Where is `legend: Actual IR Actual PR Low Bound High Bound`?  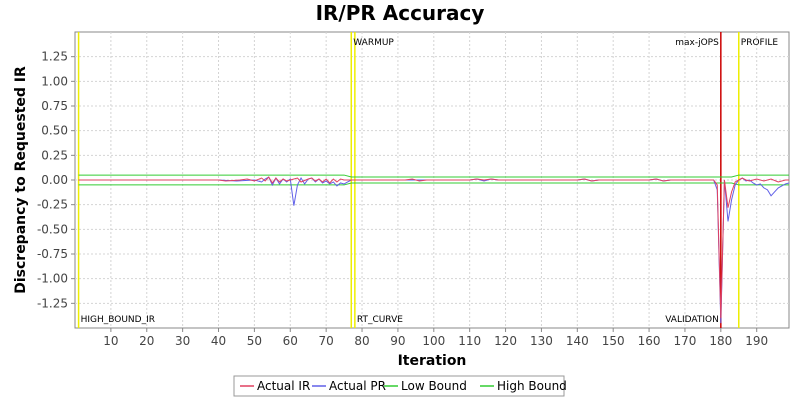
legend: Actual IR Actual PR Low Bound High Bound is located at coordinates (400, 386).